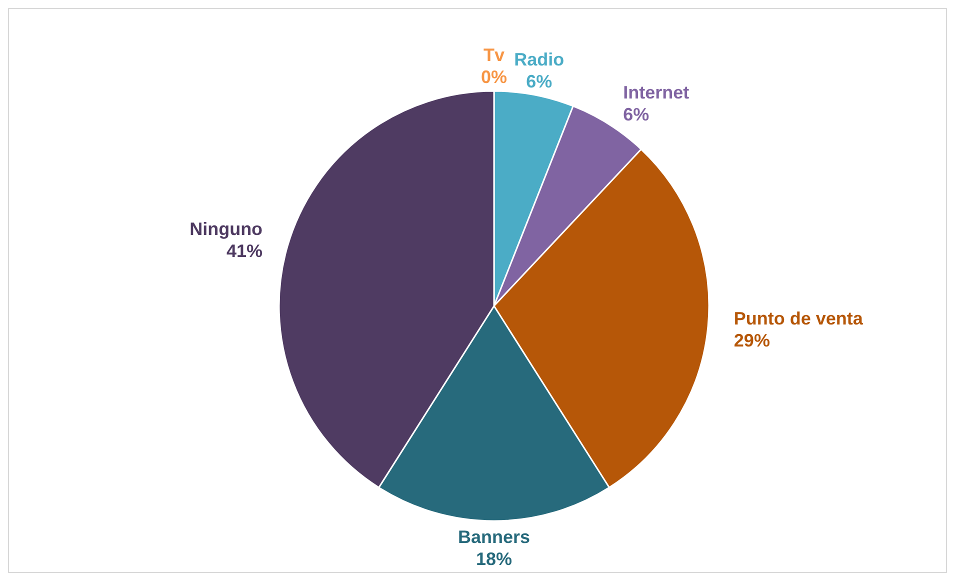 This screenshot has width=955, height=581. What do you see at coordinates (226, 228) in the screenshot?
I see `slice-label: Ninguno` at bounding box center [226, 228].